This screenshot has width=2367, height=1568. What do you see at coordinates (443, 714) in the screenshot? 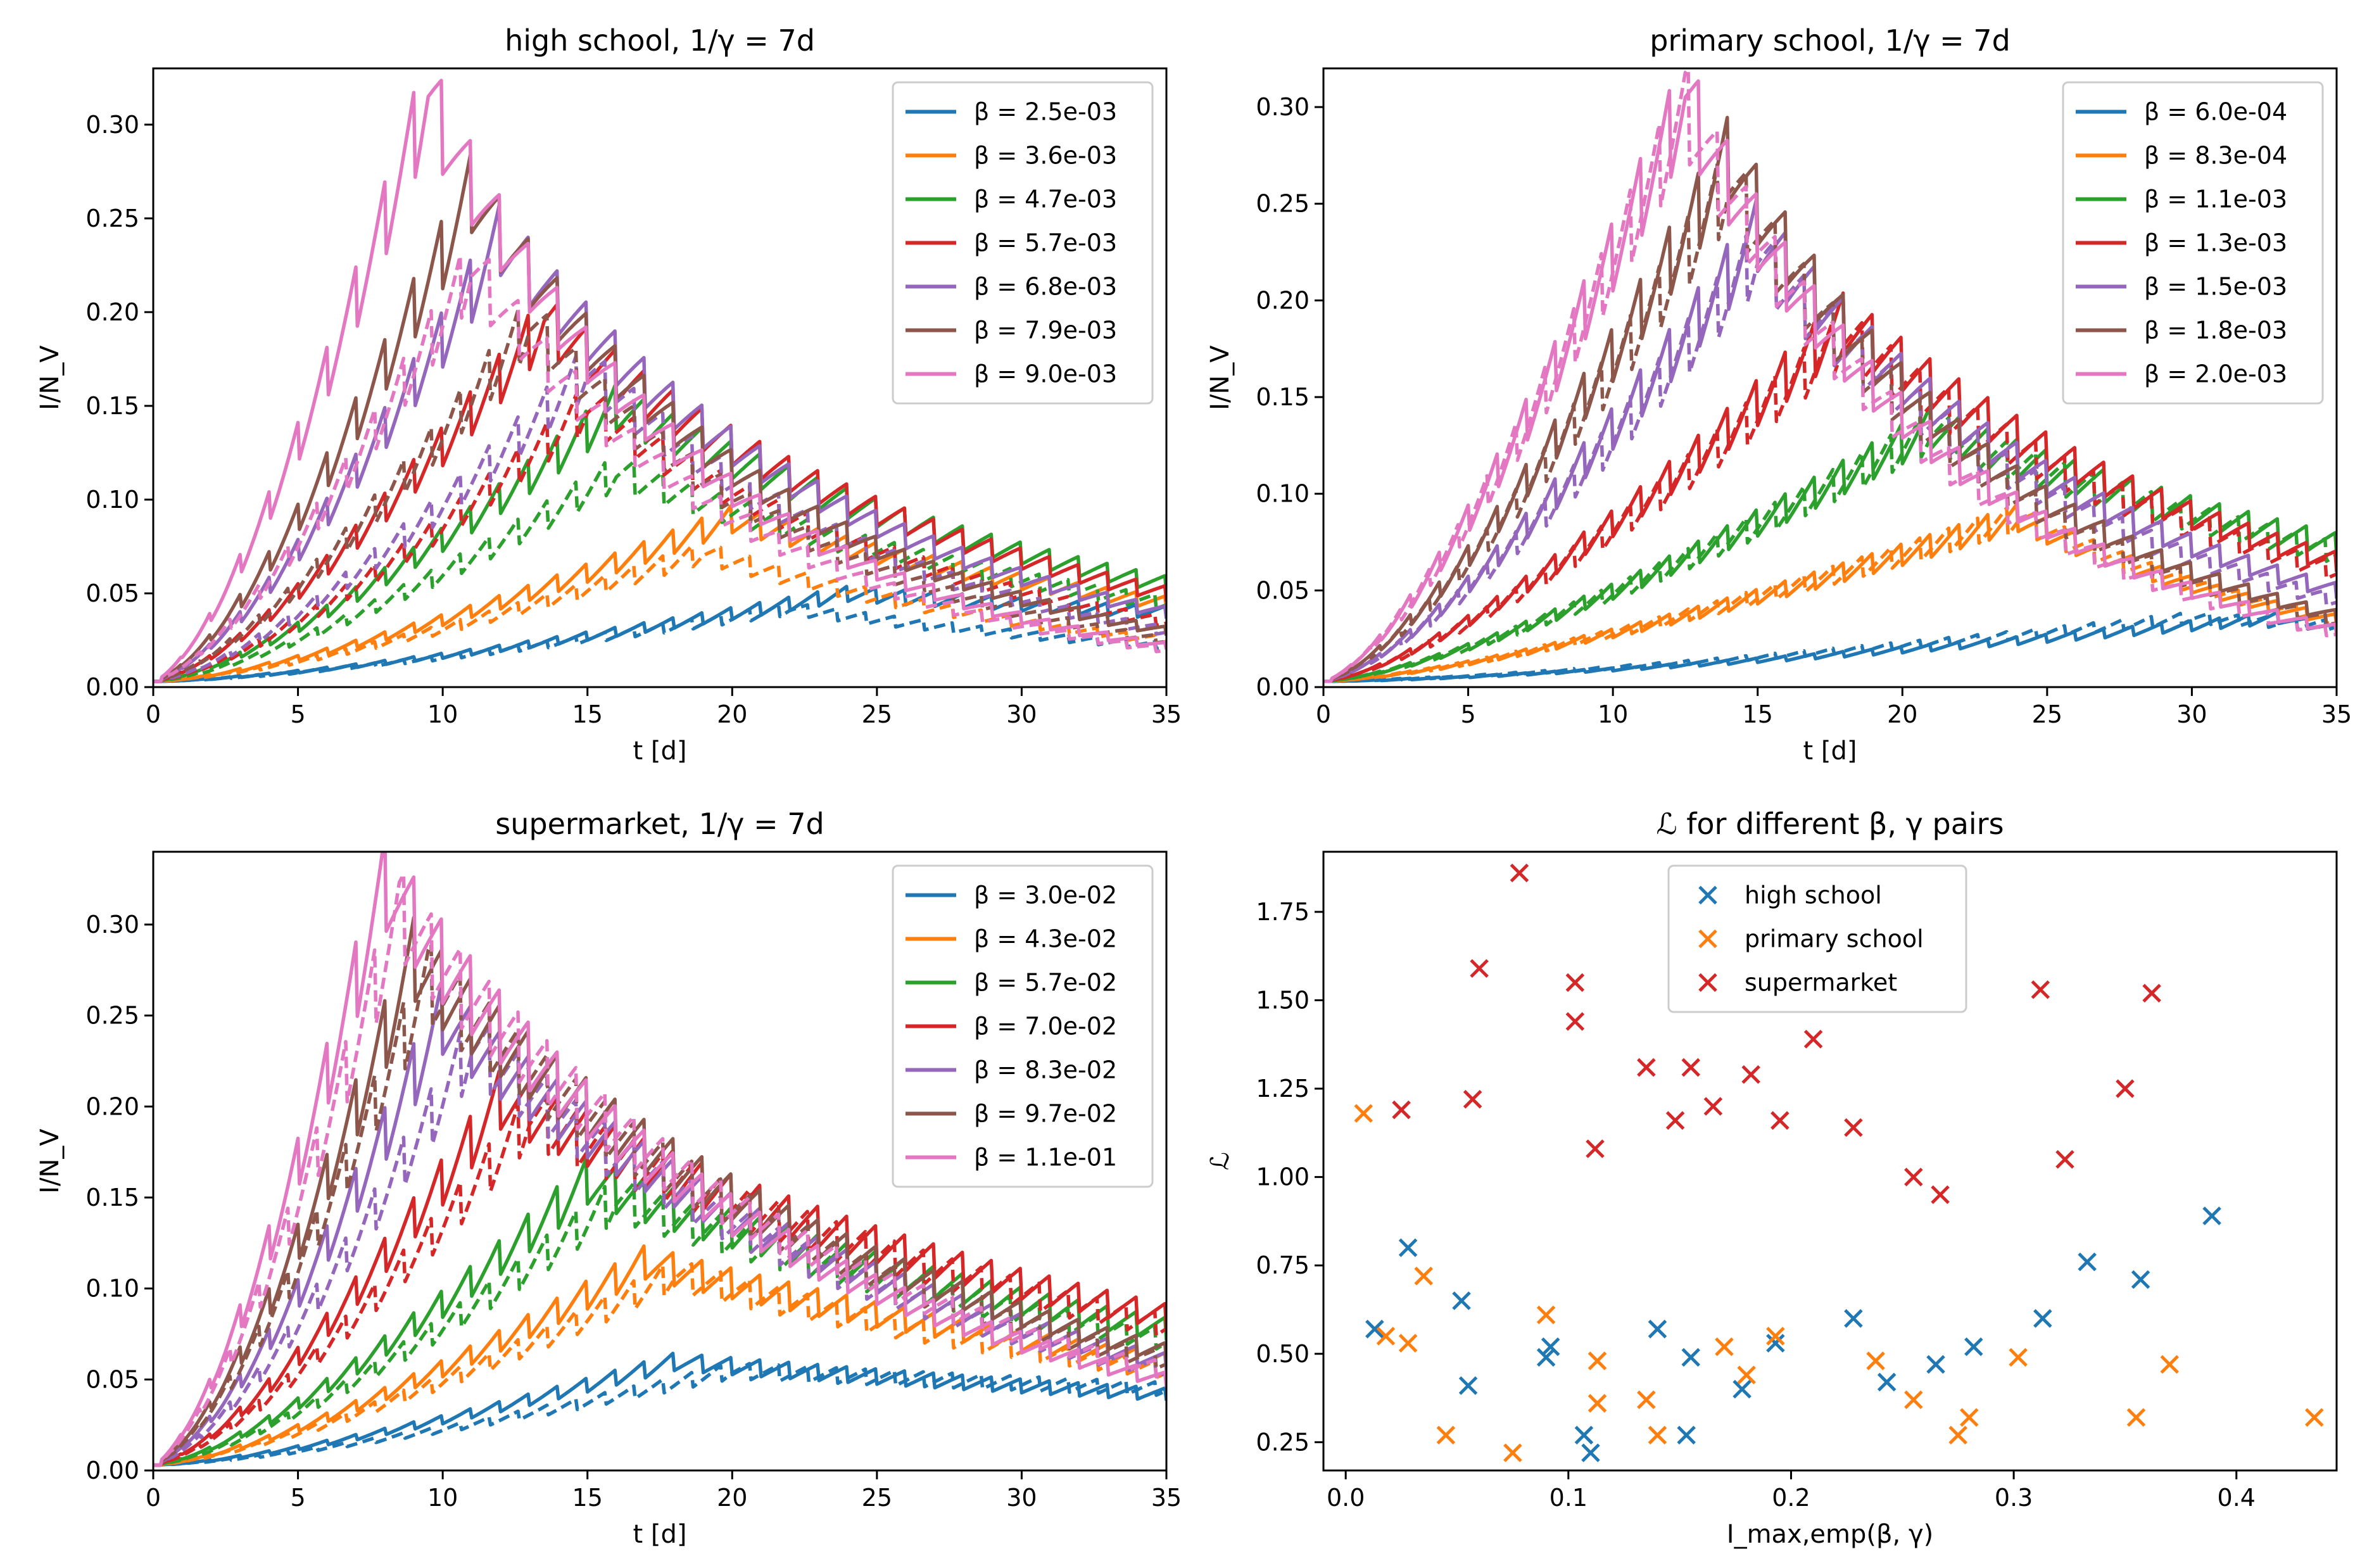
I see `x-tick-label: 10` at bounding box center [443, 714].